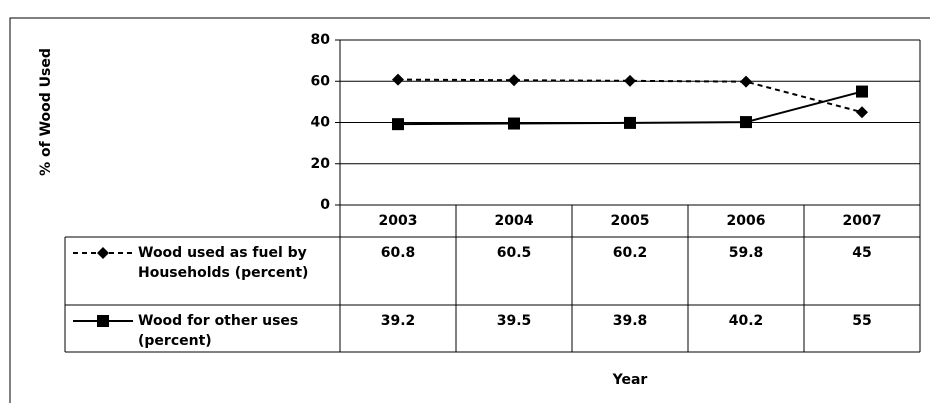 The width and height of the screenshot is (930, 403). I want to click on table-value: 60.5, so click(514, 253).